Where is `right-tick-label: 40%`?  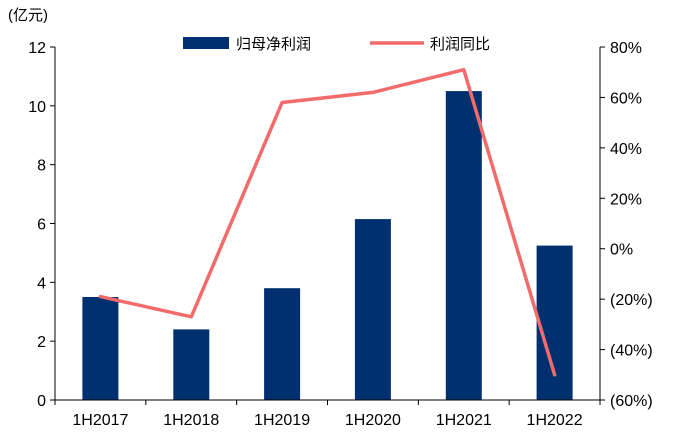
right-tick-label: 40% is located at coordinates (626, 149).